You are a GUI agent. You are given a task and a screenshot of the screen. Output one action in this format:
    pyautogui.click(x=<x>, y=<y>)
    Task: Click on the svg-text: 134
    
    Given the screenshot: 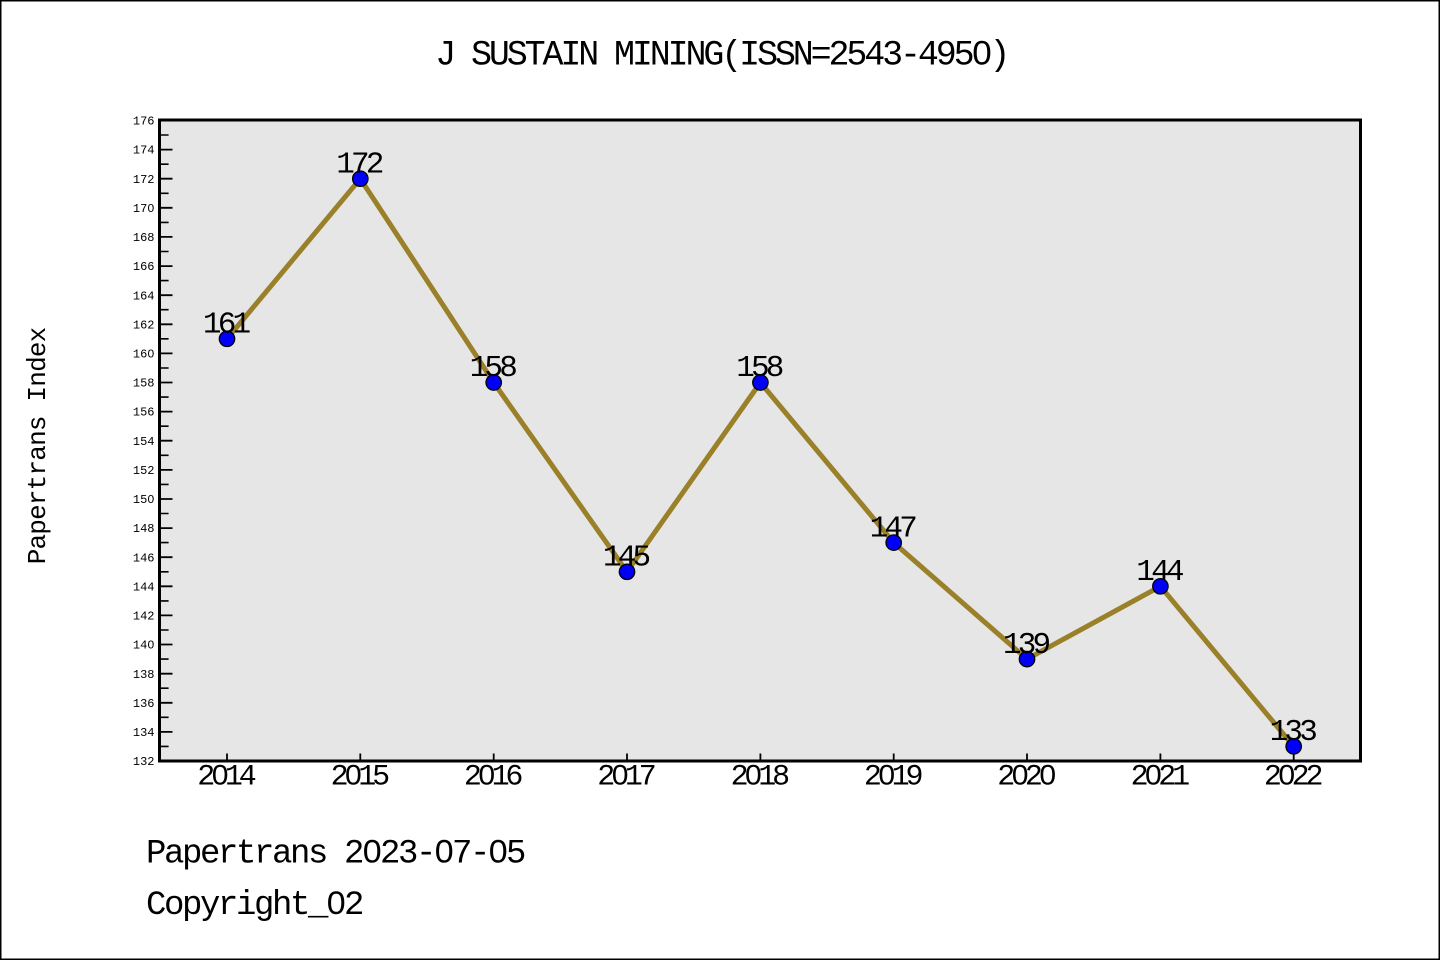 What is the action you would take?
    pyautogui.click(x=144, y=733)
    